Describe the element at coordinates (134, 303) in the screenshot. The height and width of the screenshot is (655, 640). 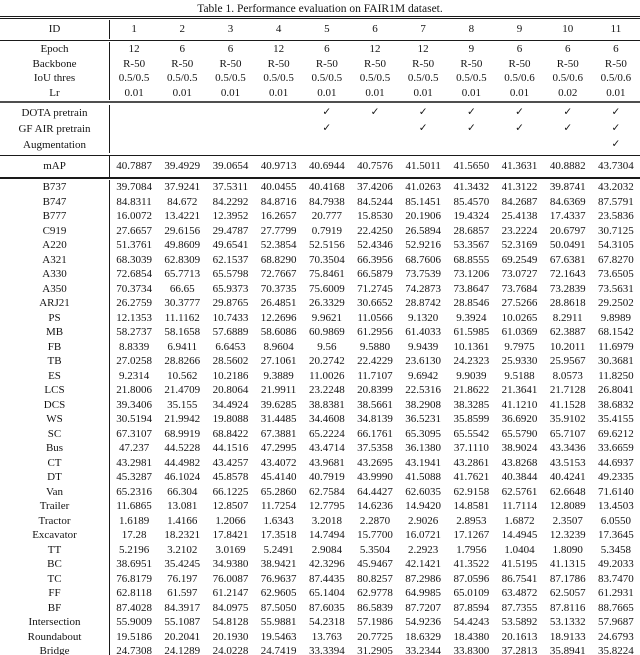
I see `score-cell: 26.2759` at that location.